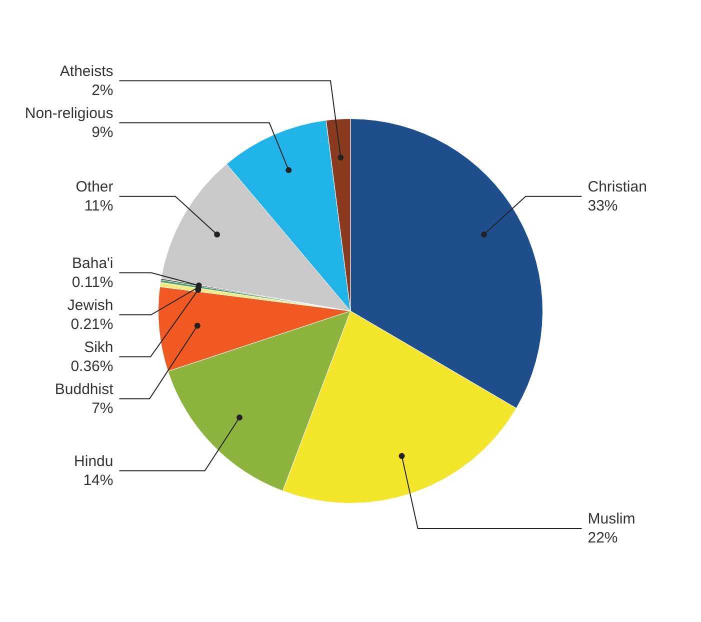 The height and width of the screenshot is (622, 701). What do you see at coordinates (603, 205) in the screenshot?
I see `data-label: 33%` at bounding box center [603, 205].